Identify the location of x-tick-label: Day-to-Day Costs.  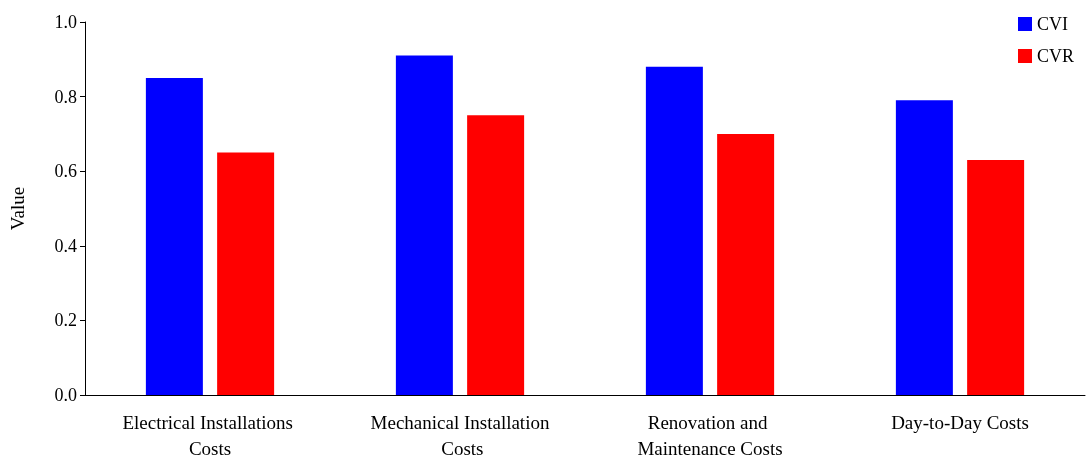
(960, 422).